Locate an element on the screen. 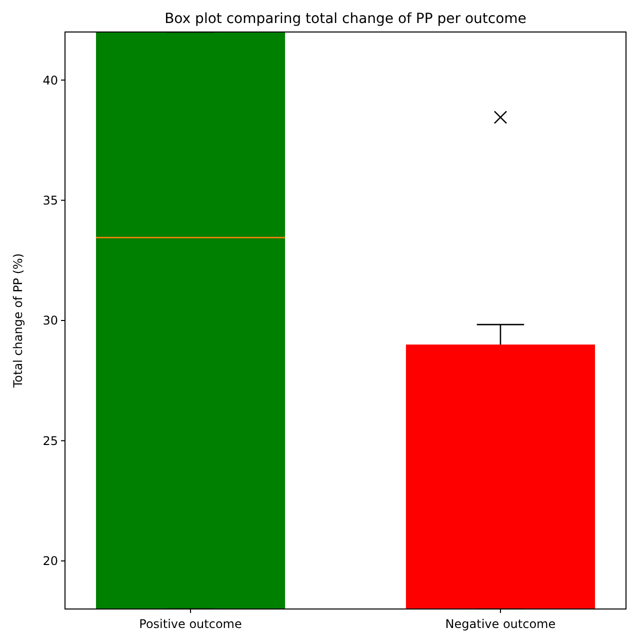 The width and height of the screenshot is (635, 639). chart-title: Box plot comparing total change of PP per outcome is located at coordinates (345, 19).